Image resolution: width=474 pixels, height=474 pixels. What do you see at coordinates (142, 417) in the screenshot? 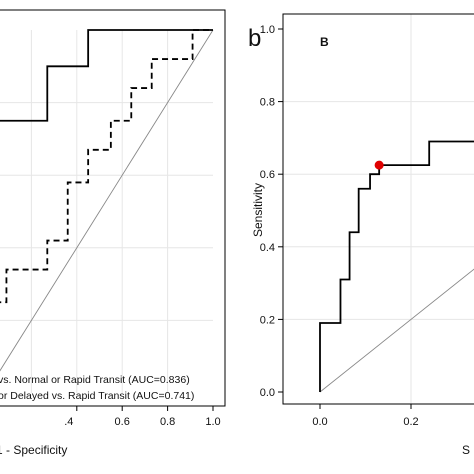
I see `left-x-ticks: .4 0.6 0.8 1.0` at bounding box center [142, 417].